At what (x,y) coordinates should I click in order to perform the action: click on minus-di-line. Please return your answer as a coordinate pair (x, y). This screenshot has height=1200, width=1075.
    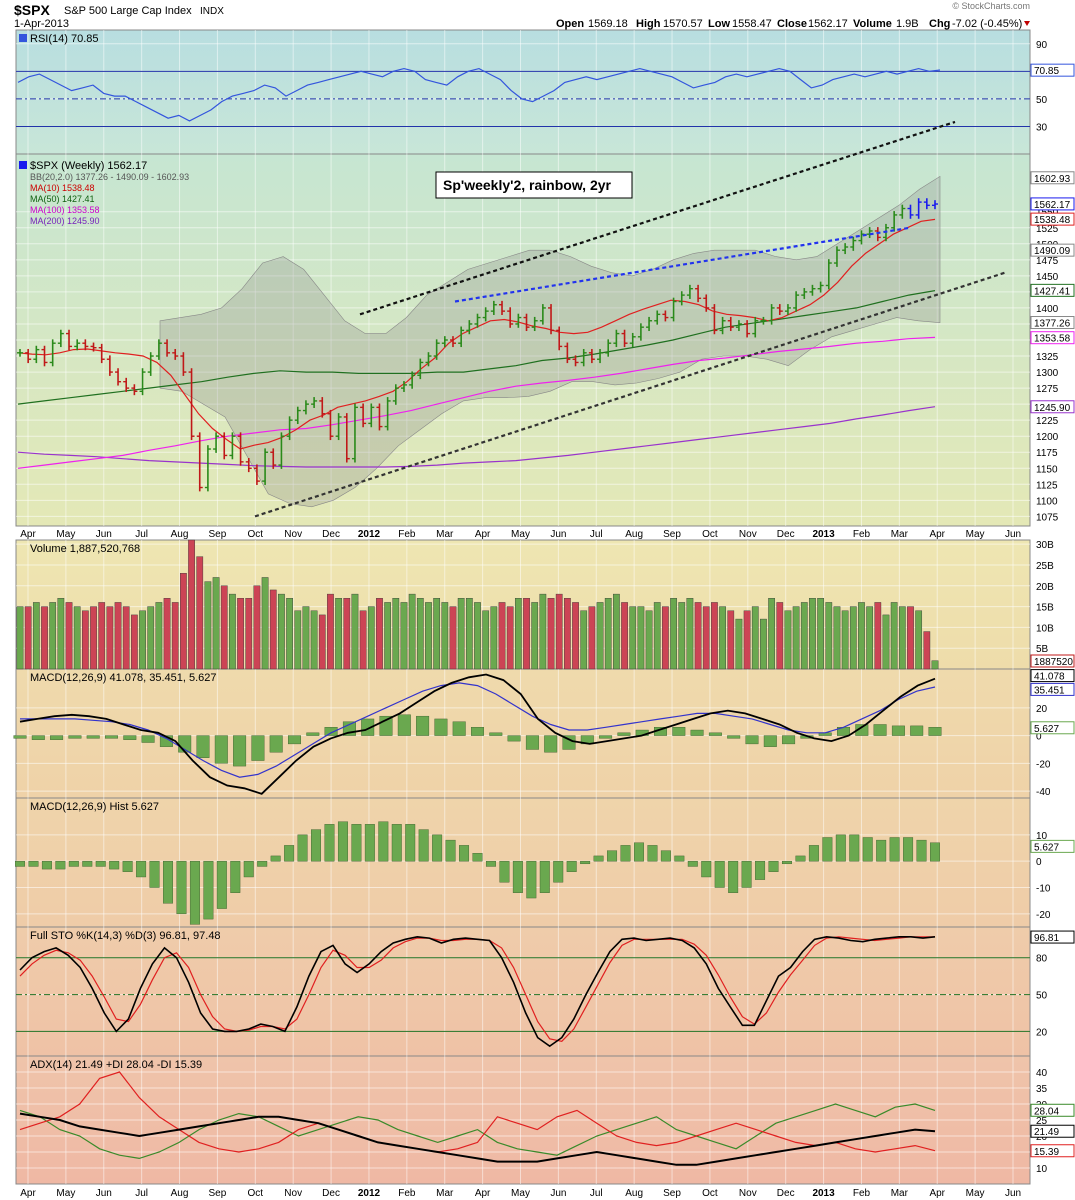
    Looking at the image, I should click on (477, 1112).